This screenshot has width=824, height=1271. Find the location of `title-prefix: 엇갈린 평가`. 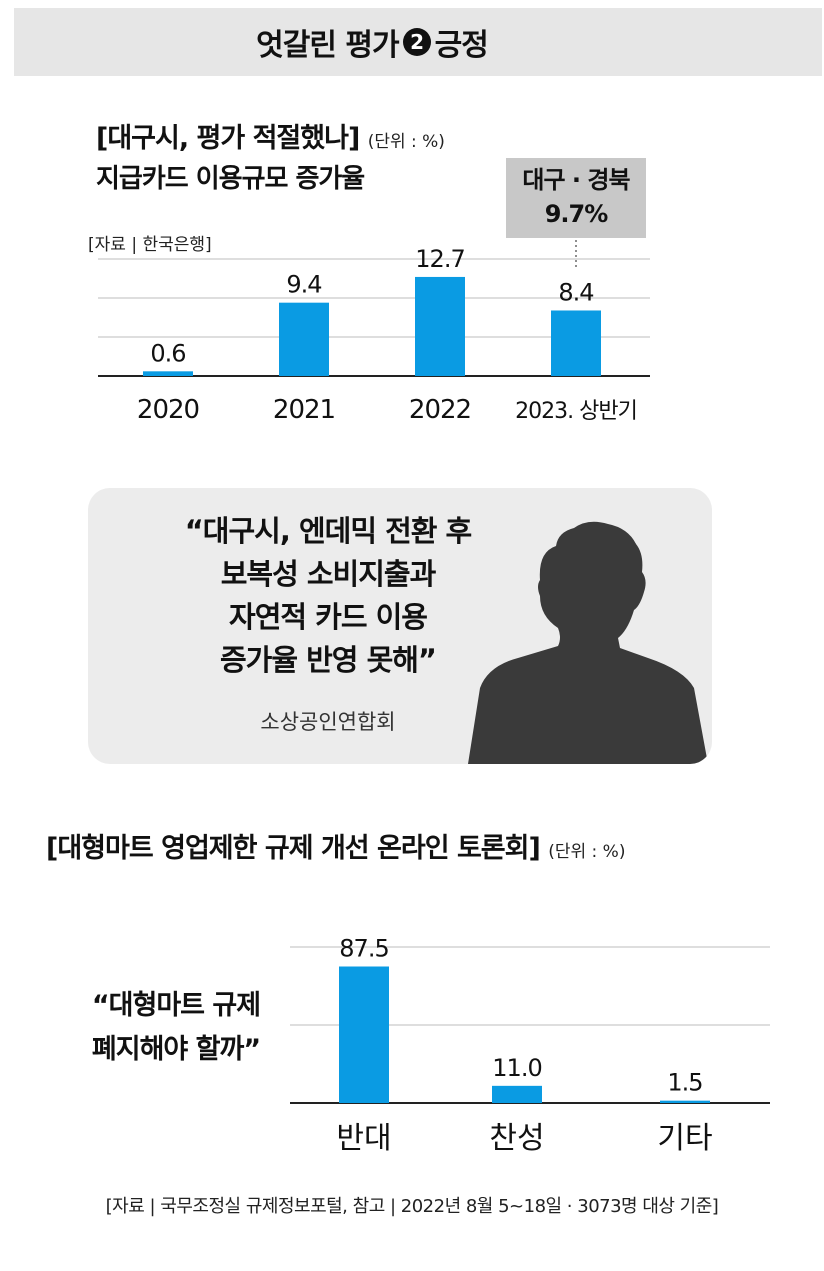

title-prefix: 엇갈린 평가 is located at coordinates (327, 45).